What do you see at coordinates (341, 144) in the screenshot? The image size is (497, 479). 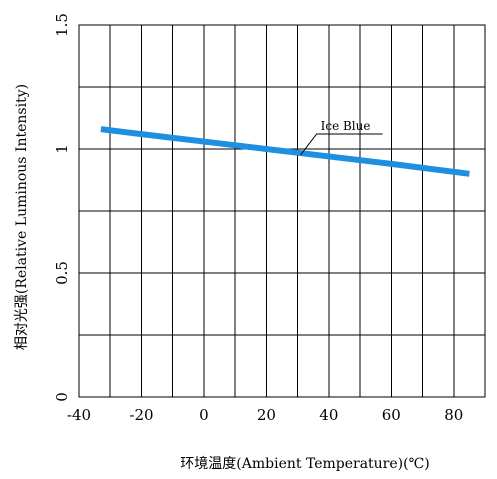 I see `annotation-leader-line` at bounding box center [341, 144].